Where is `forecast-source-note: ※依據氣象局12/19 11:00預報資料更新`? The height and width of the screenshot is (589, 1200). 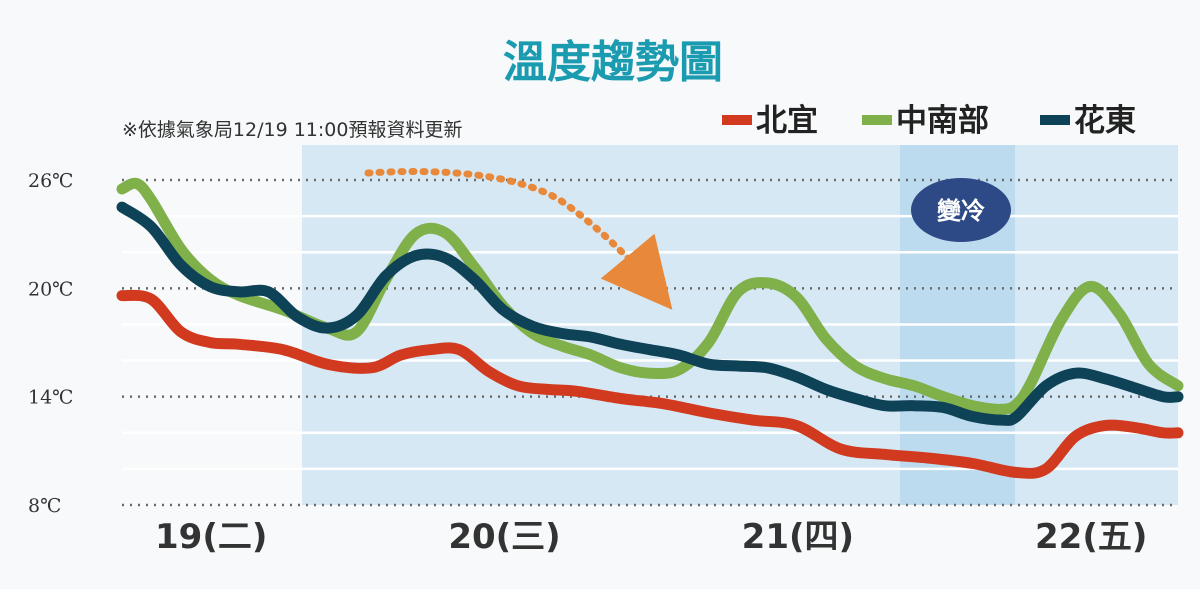 forecast-source-note: ※依據氣象局12/19 11:00預報資料更新 is located at coordinates (292, 130).